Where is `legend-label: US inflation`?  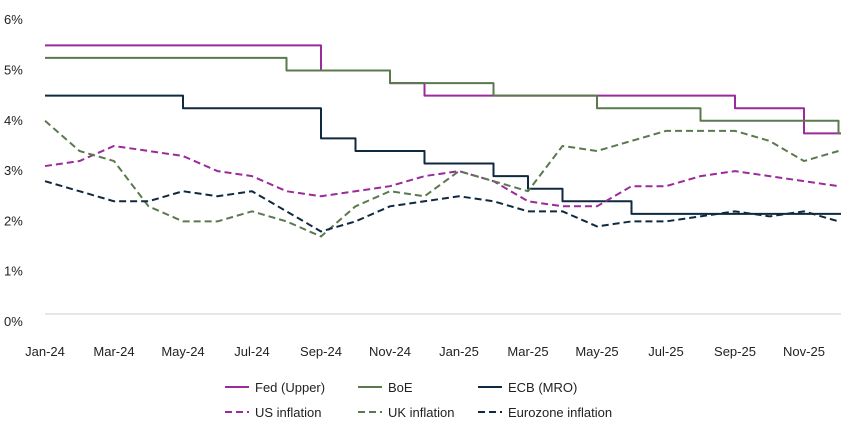
legend-label: US inflation is located at coordinates (288, 412).